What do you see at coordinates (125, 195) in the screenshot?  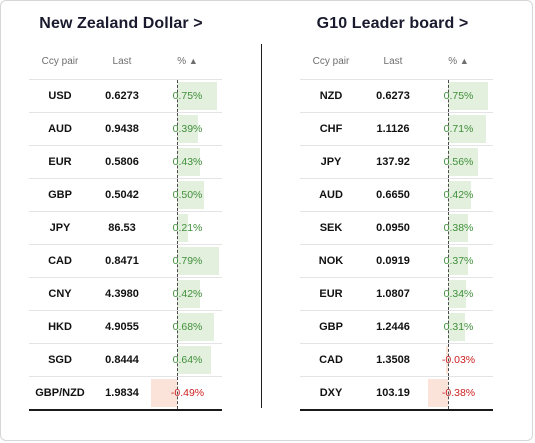 I see `table-row: GBP 0.5042 0.50%` at bounding box center [125, 195].